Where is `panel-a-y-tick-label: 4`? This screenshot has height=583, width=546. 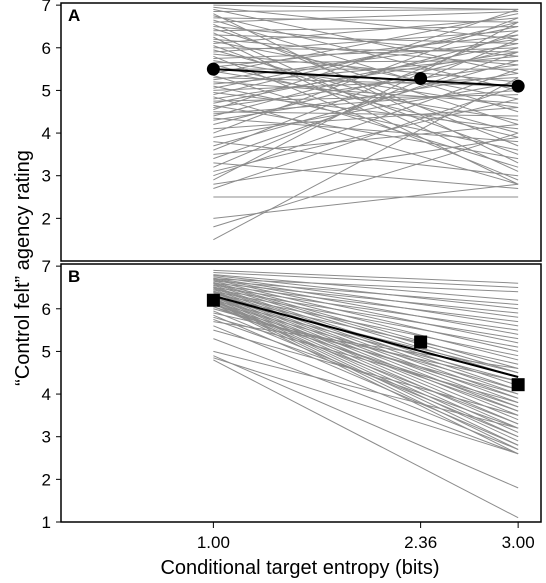
panel-a-y-tick-label: 4 is located at coordinates (46, 133).